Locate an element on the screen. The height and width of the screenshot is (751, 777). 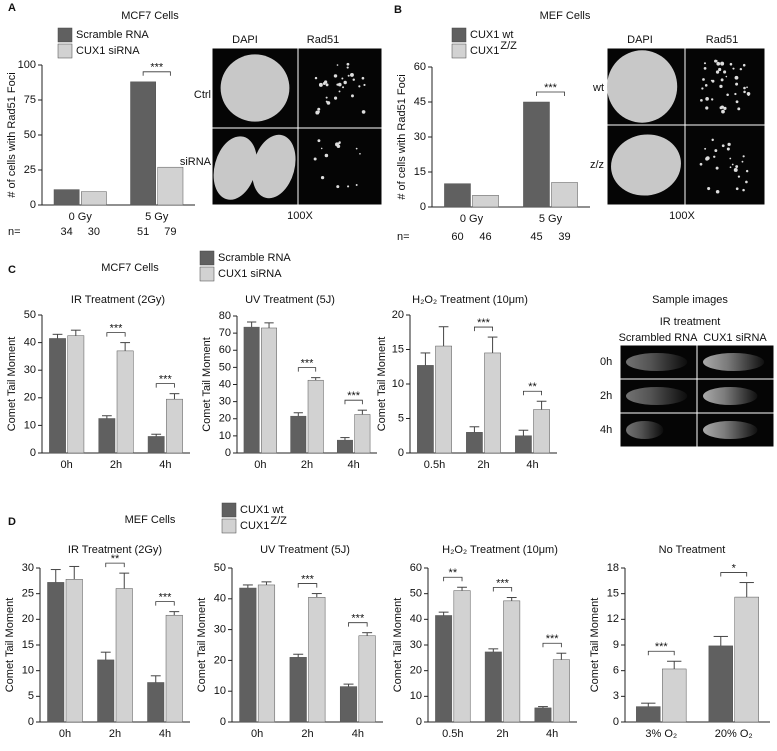
samples-title: Sample images is located at coordinates (690, 300).